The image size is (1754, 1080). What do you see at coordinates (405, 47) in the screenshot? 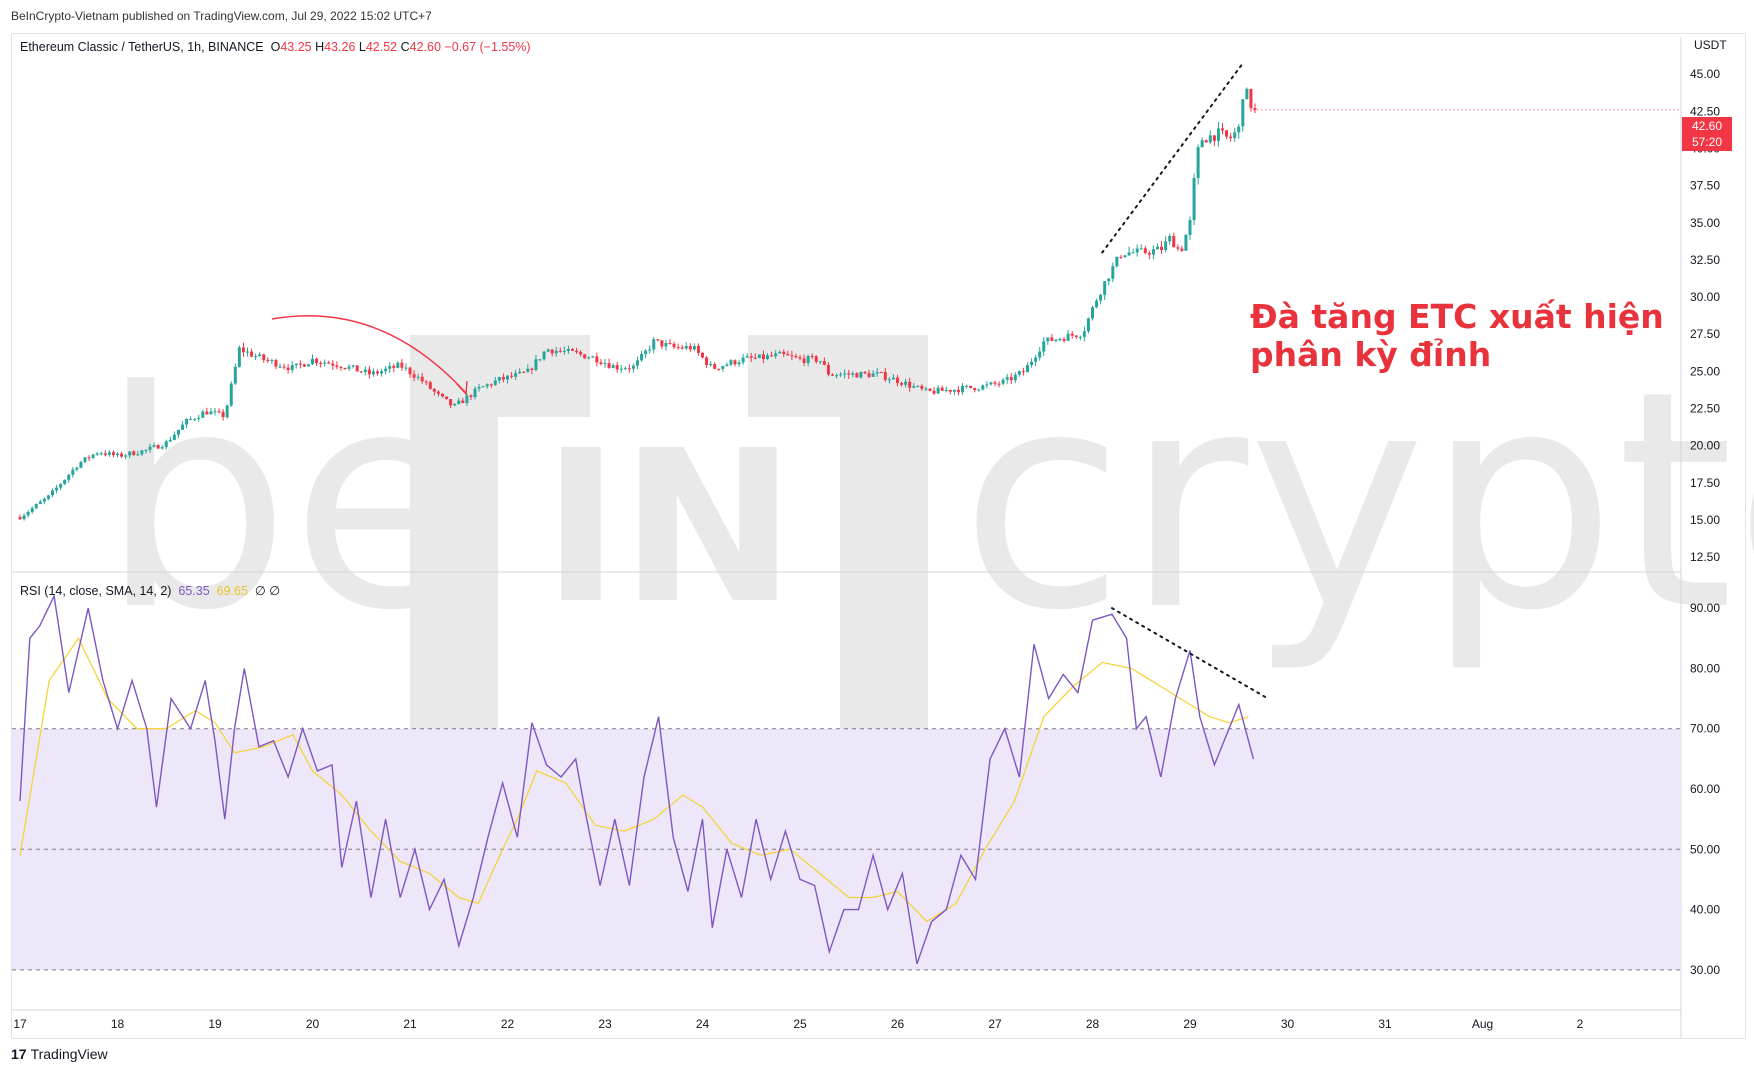
I see `close-label: C` at bounding box center [405, 47].